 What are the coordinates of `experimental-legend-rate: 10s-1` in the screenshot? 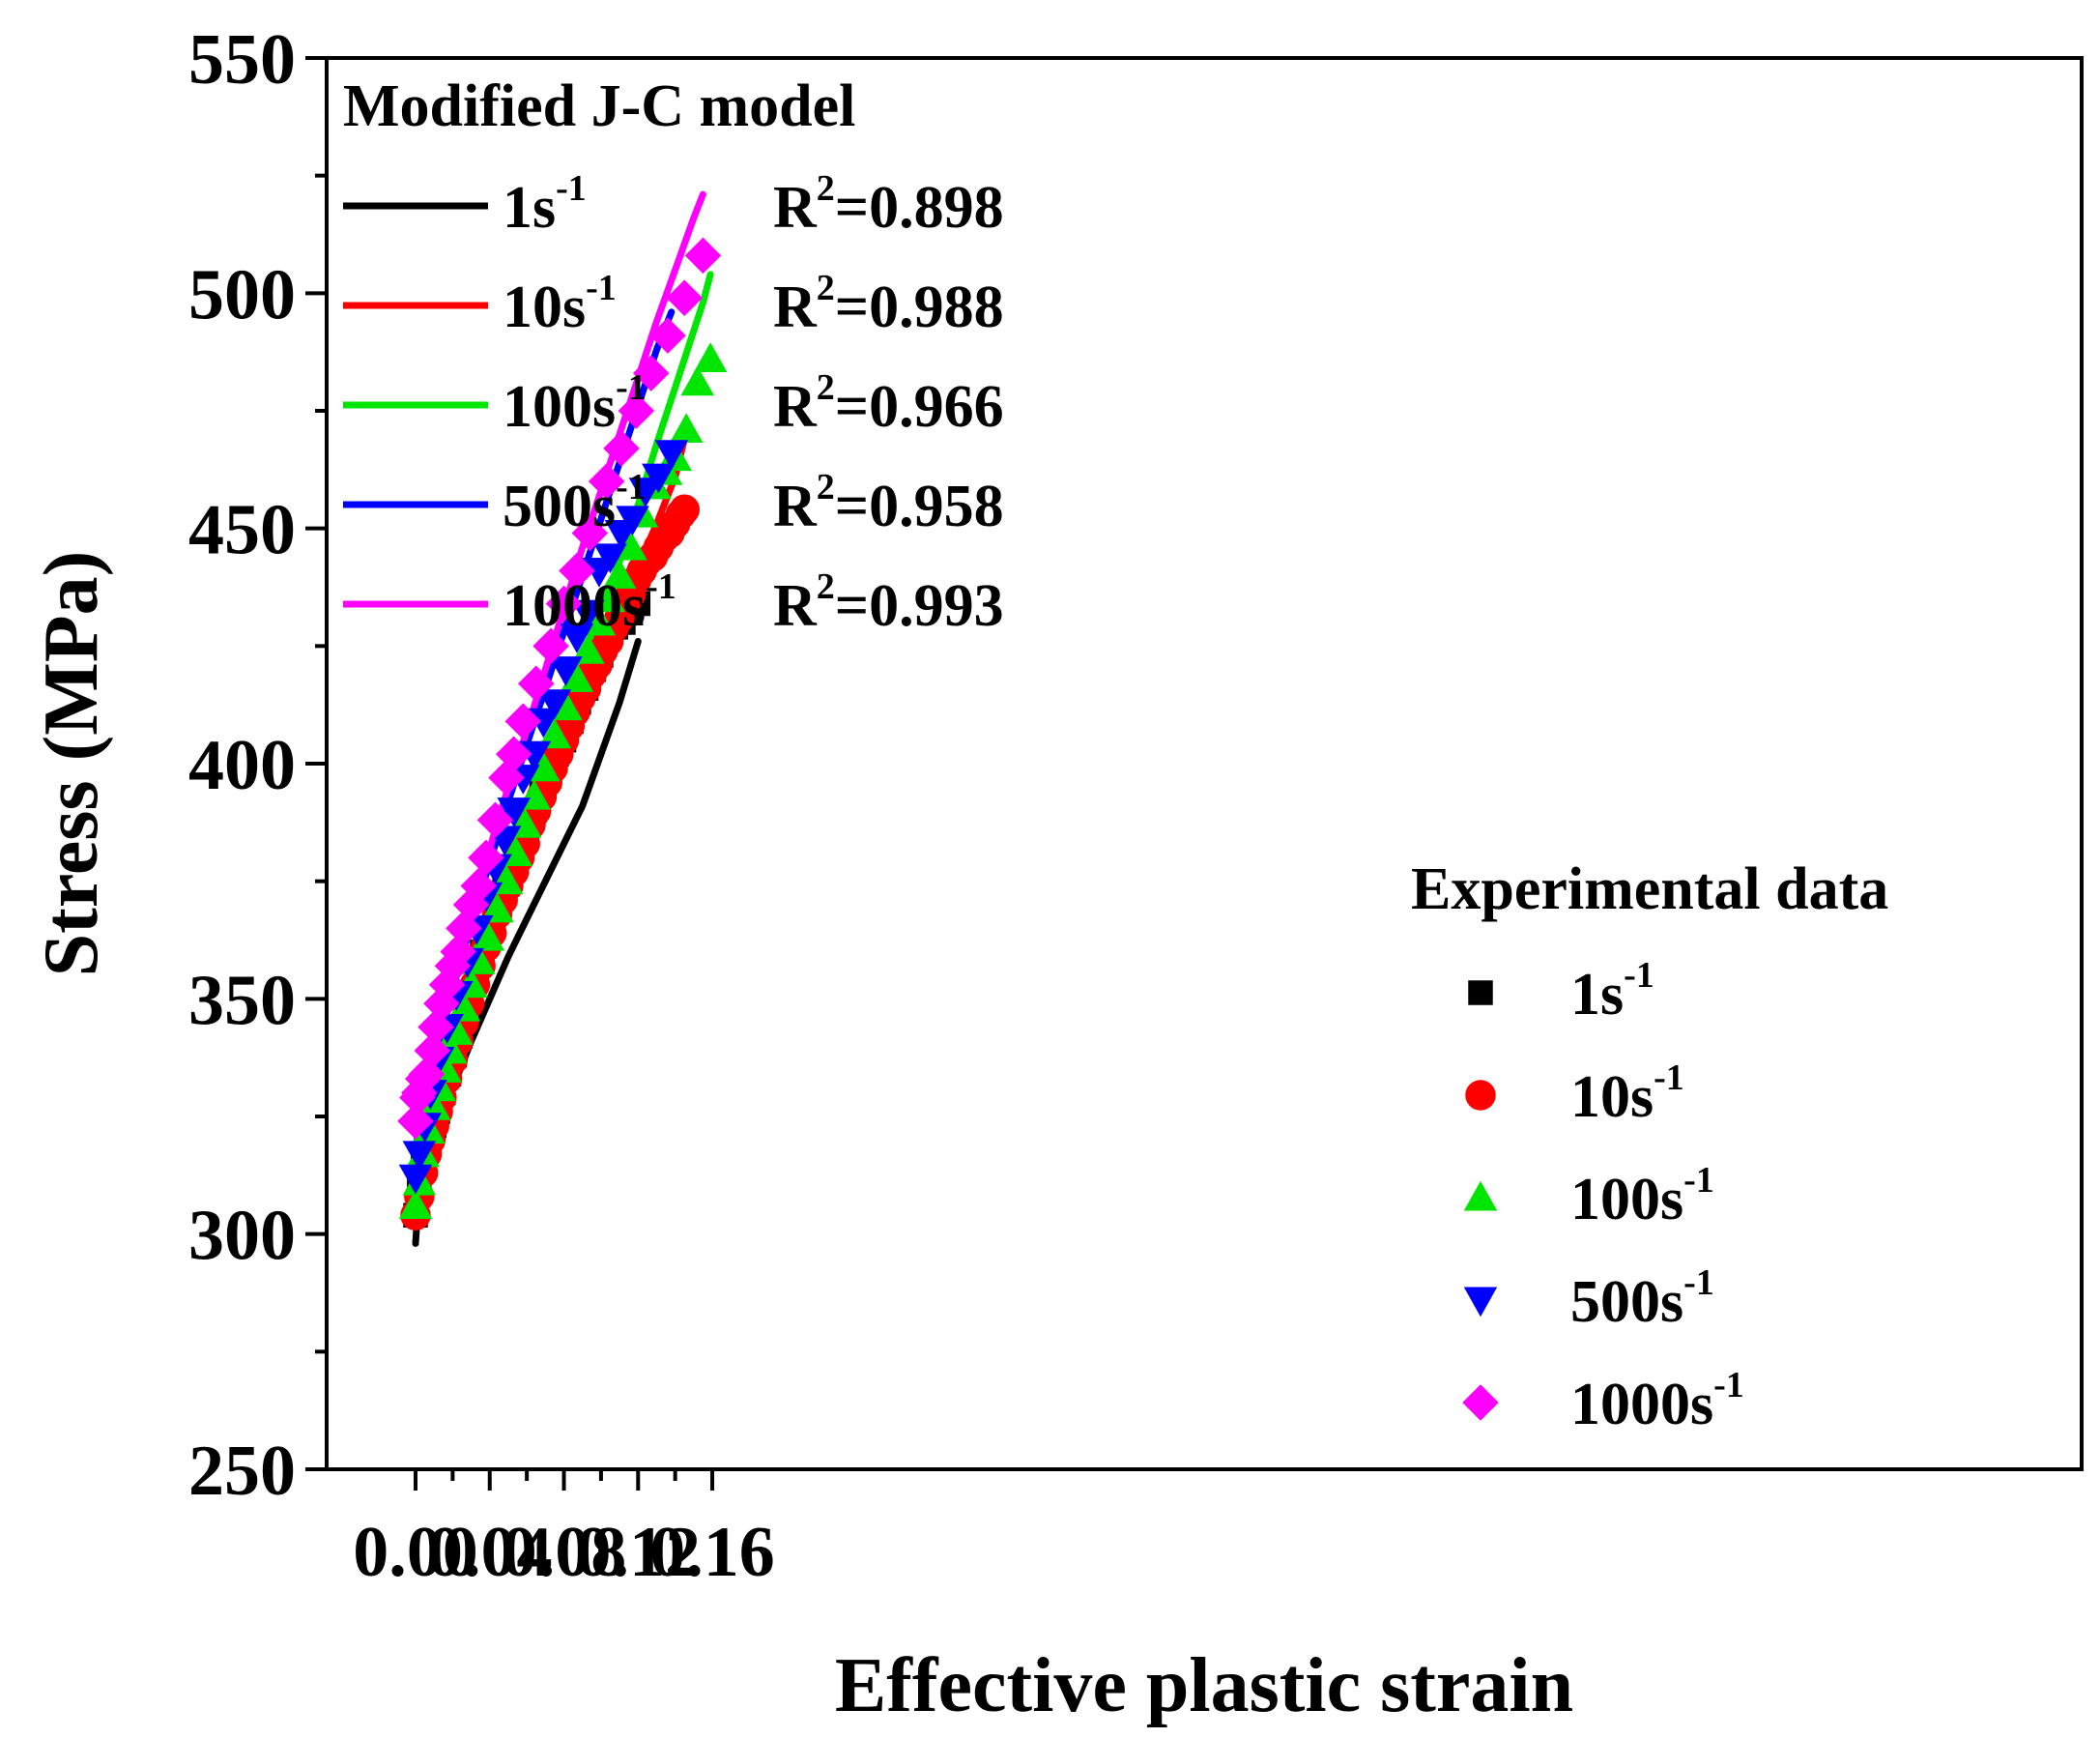 It's located at (1627, 1093).